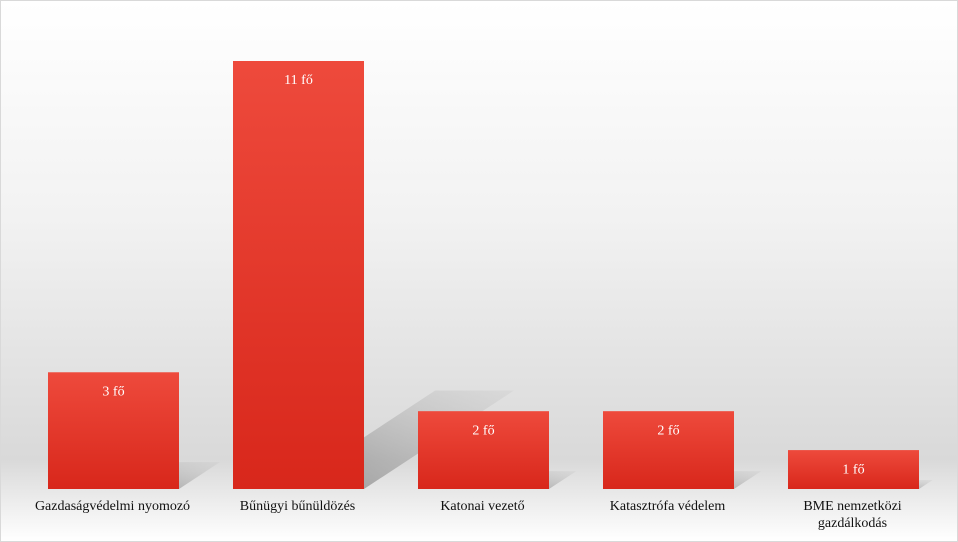 The height and width of the screenshot is (542, 958). I want to click on value-label: 1 fő, so click(853, 469).